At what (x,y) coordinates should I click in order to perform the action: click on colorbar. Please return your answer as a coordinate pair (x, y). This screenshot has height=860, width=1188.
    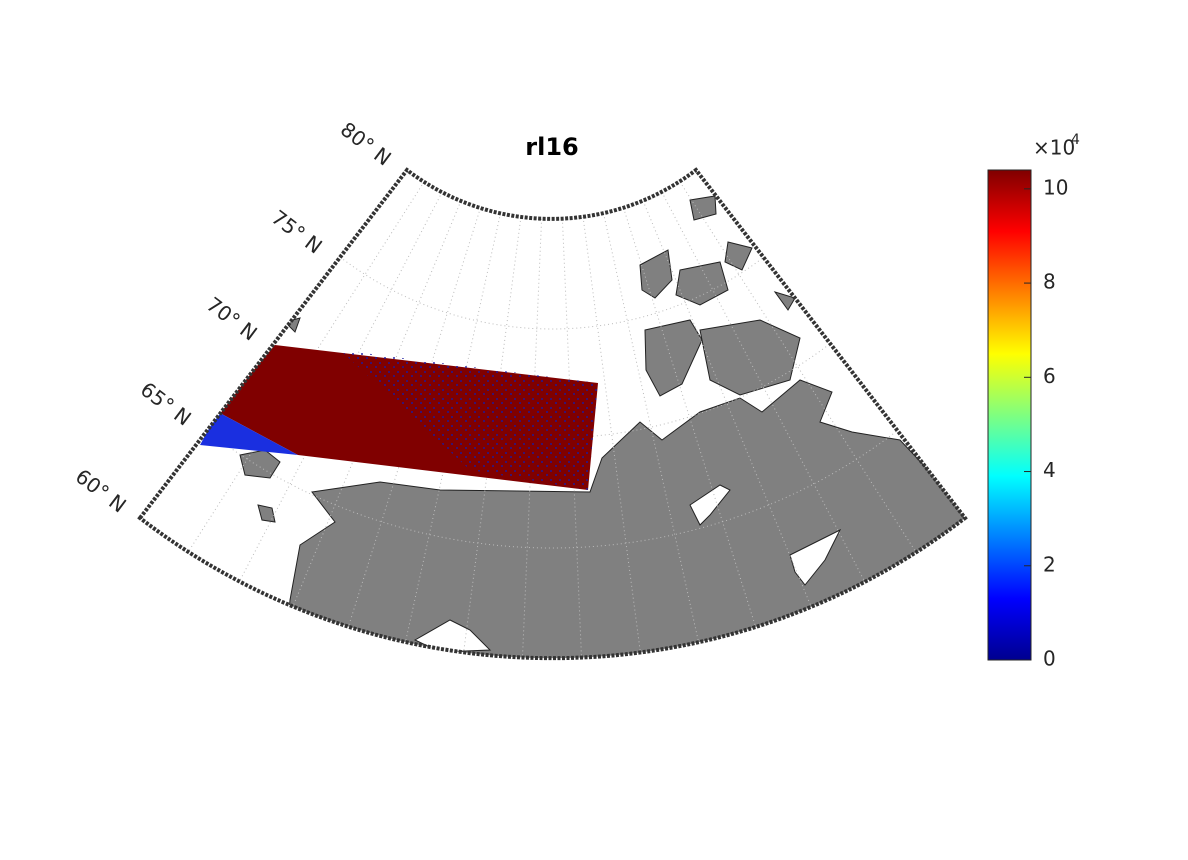
    Looking at the image, I should click on (1009, 415).